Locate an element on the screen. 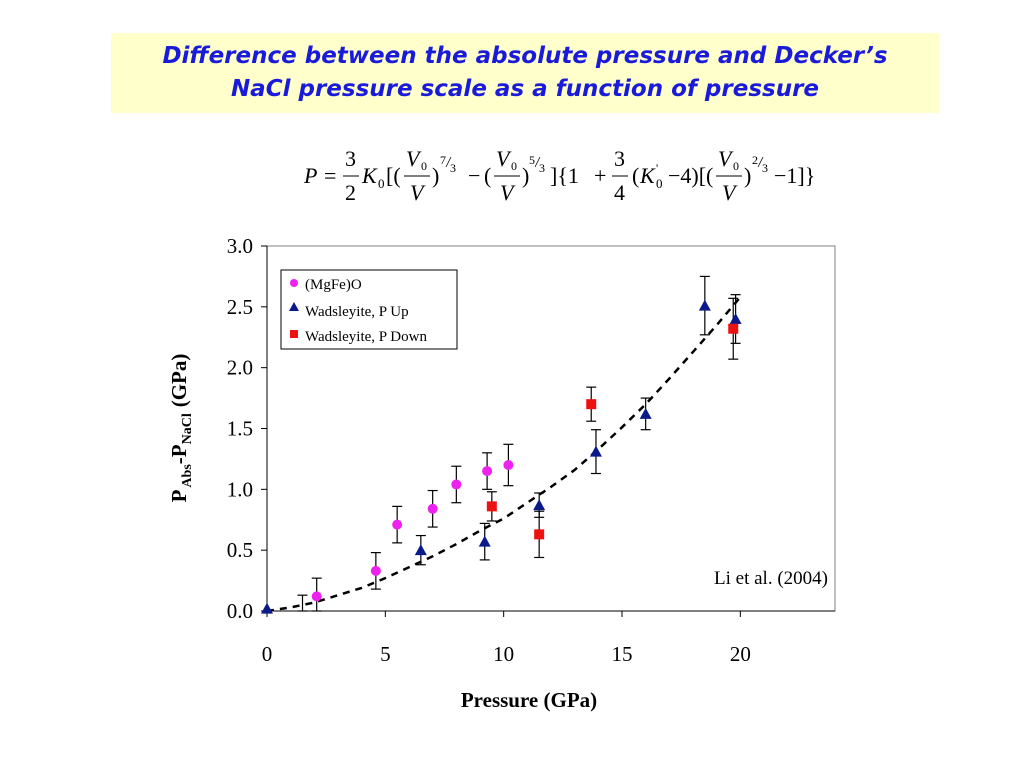  eq-end: −1]} is located at coordinates (794, 175).